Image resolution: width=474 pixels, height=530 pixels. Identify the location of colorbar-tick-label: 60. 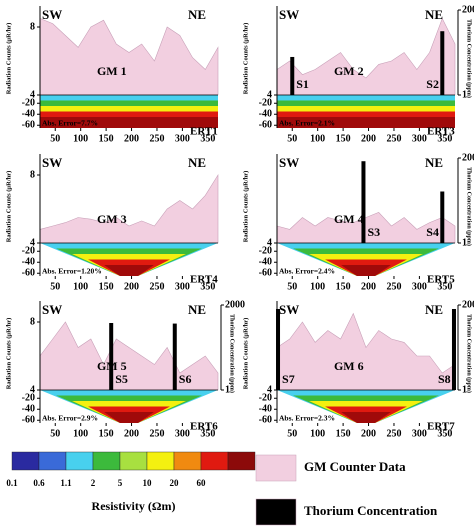
(202, 483).